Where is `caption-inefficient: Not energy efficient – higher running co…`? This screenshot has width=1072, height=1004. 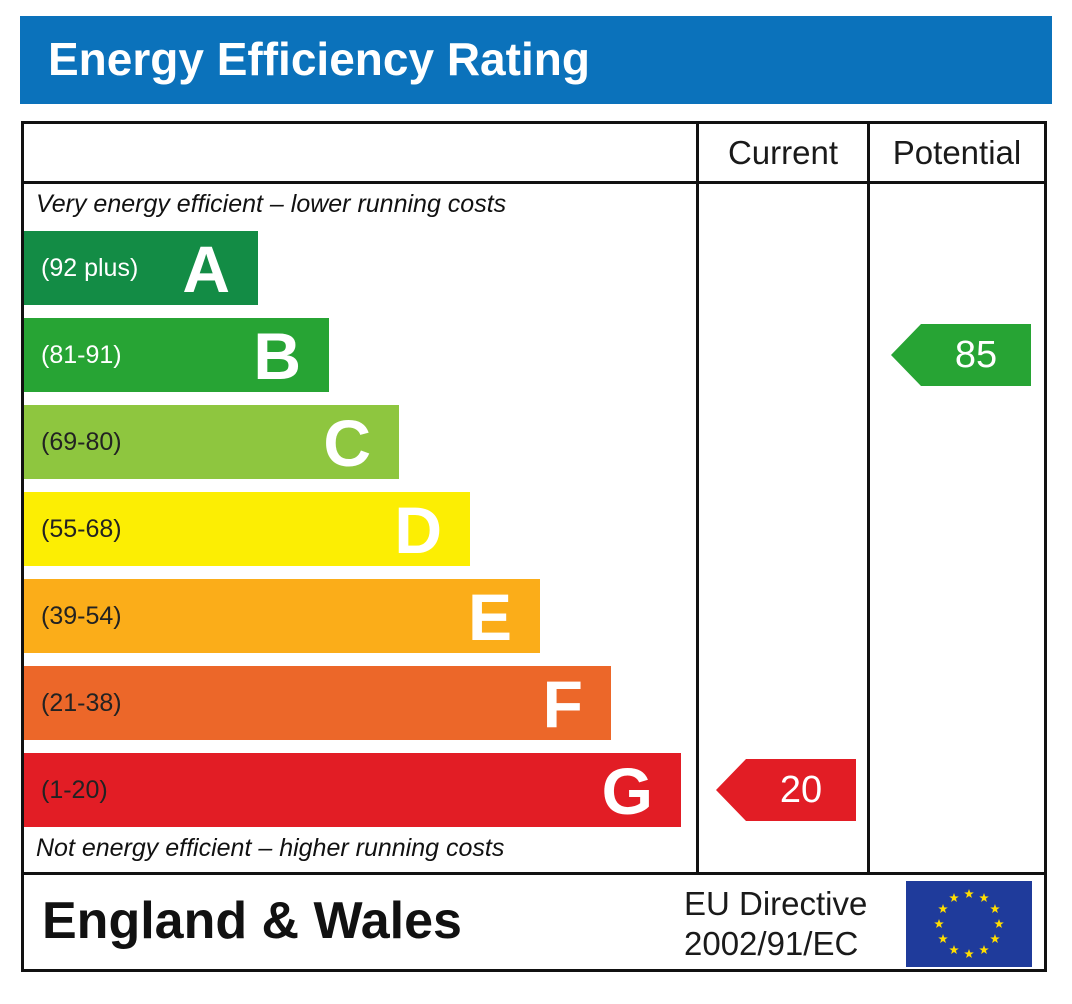
caption-inefficient: Not energy efficient – higher running co… is located at coordinates (270, 848).